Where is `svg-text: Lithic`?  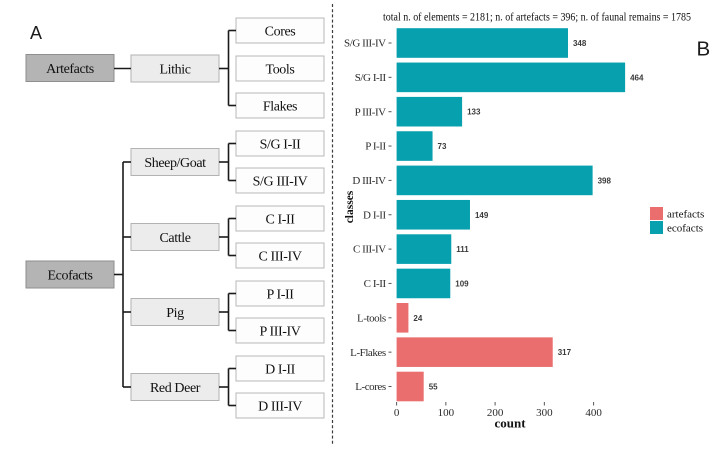 svg-text: Lithic is located at coordinates (174, 69).